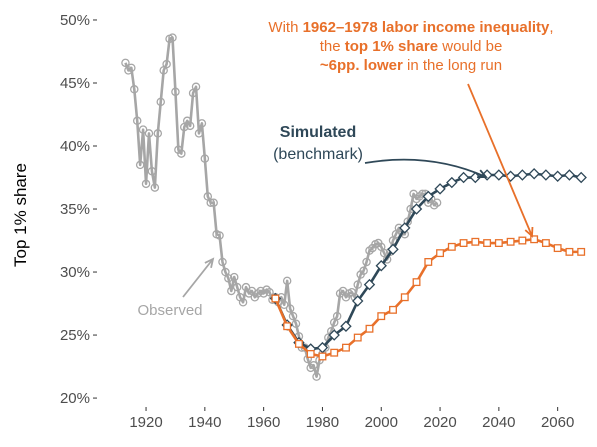 The image size is (597, 447). Describe the element at coordinates (75, 83) in the screenshot. I see `y-tick-label: 45%` at that location.